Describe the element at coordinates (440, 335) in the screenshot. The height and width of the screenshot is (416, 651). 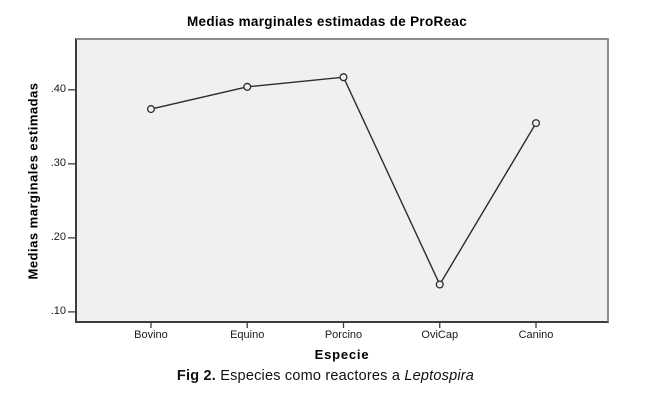
I see `x-tick-label: OviCap` at that location.